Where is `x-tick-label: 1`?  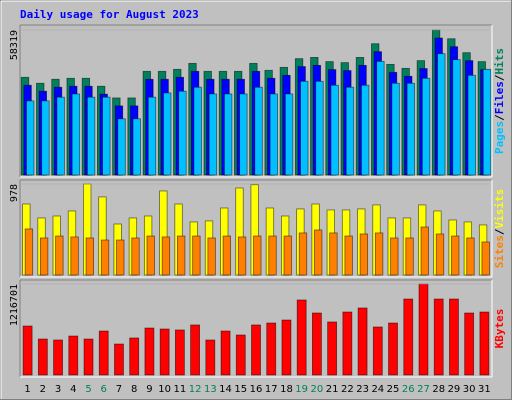
x-tick-label: 1 is located at coordinates (27, 389).